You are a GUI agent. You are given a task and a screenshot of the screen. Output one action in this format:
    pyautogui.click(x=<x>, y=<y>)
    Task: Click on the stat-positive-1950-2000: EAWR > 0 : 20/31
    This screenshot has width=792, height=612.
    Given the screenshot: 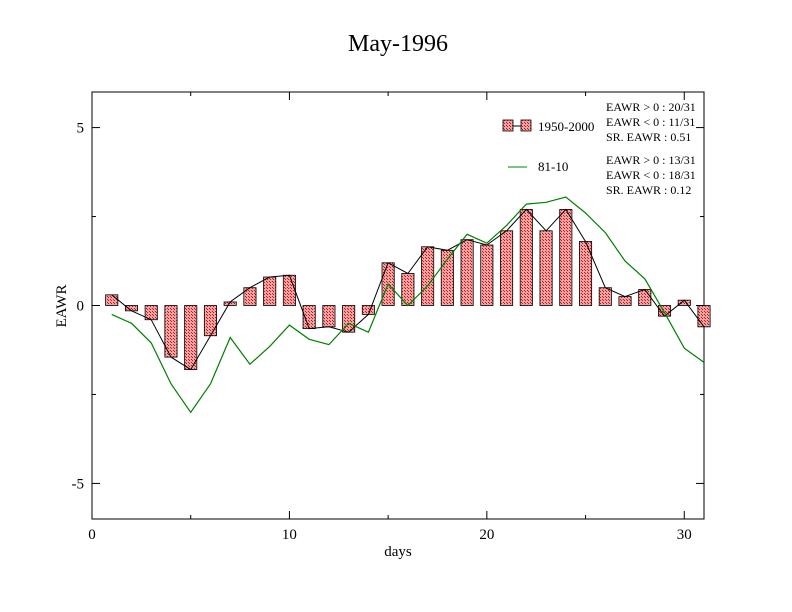 What is the action you would take?
    pyautogui.click(x=651, y=107)
    